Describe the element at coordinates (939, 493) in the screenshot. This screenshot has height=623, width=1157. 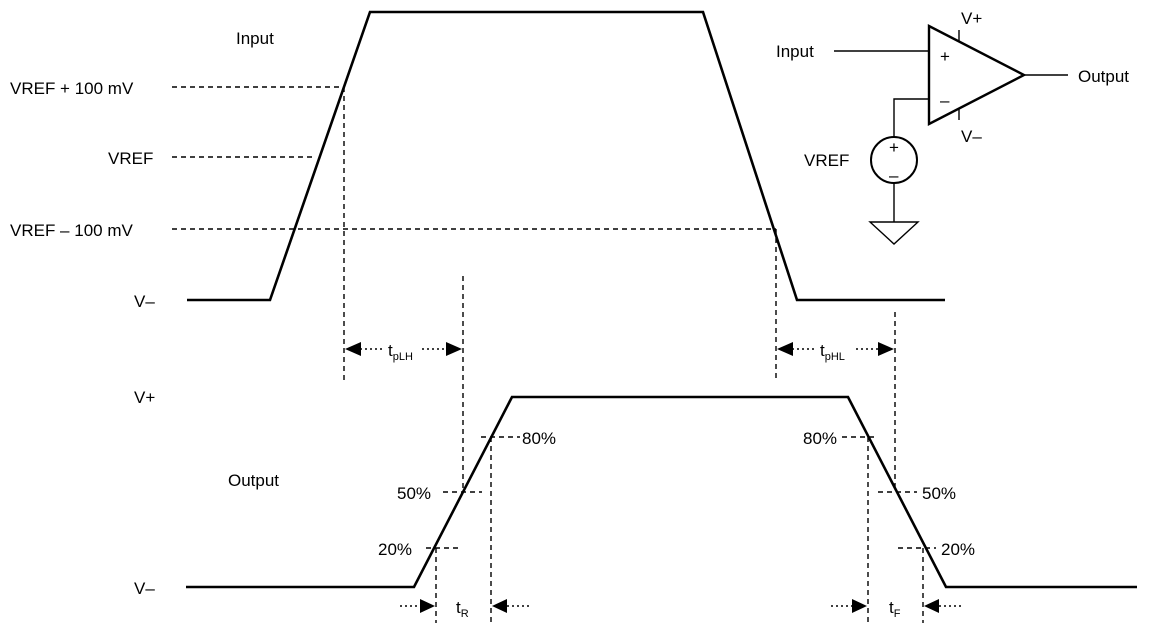
I see `fall-50-label: 50%` at that location.